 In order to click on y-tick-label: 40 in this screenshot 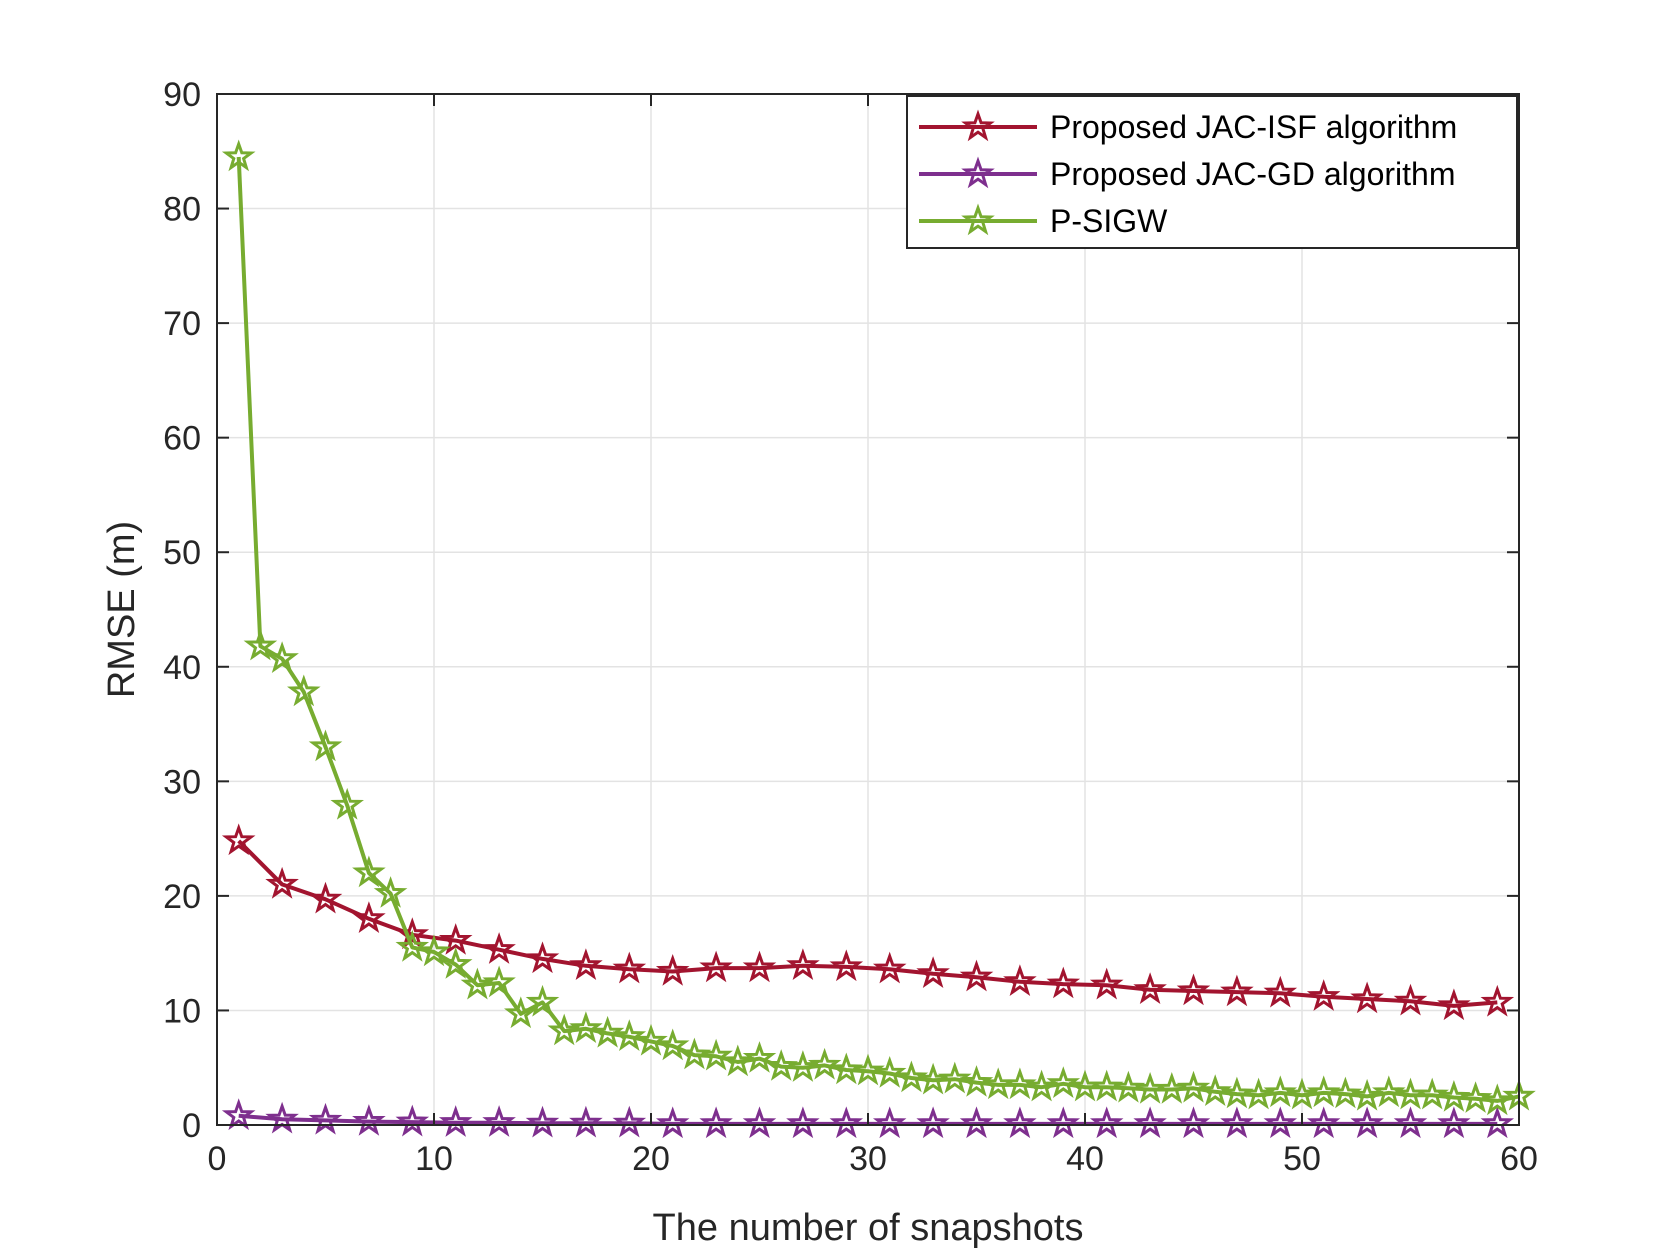, I will do `click(182, 668)`.